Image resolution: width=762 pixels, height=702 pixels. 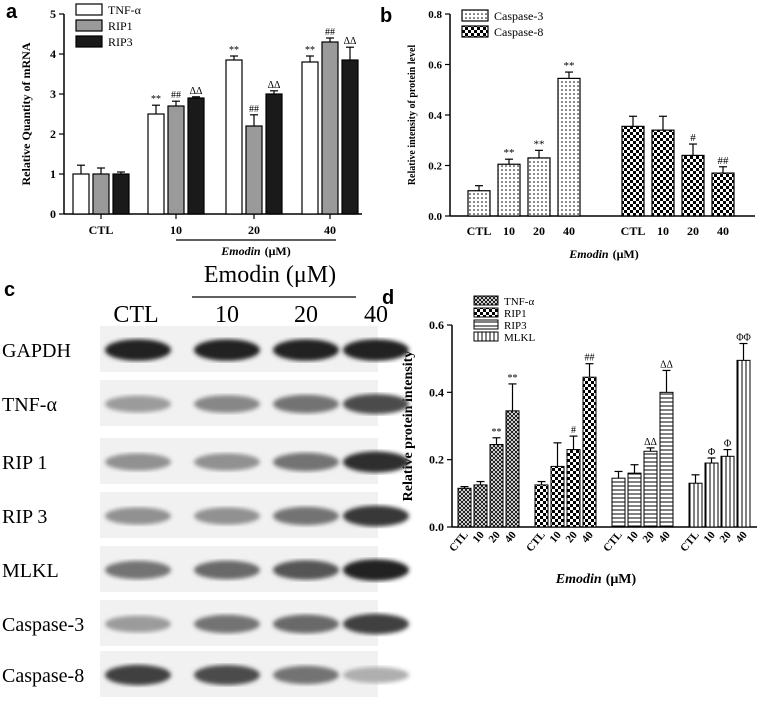 What do you see at coordinates (242, 275) in the screenshot?
I see `blot-header-emodin: Emodin` at bounding box center [242, 275].